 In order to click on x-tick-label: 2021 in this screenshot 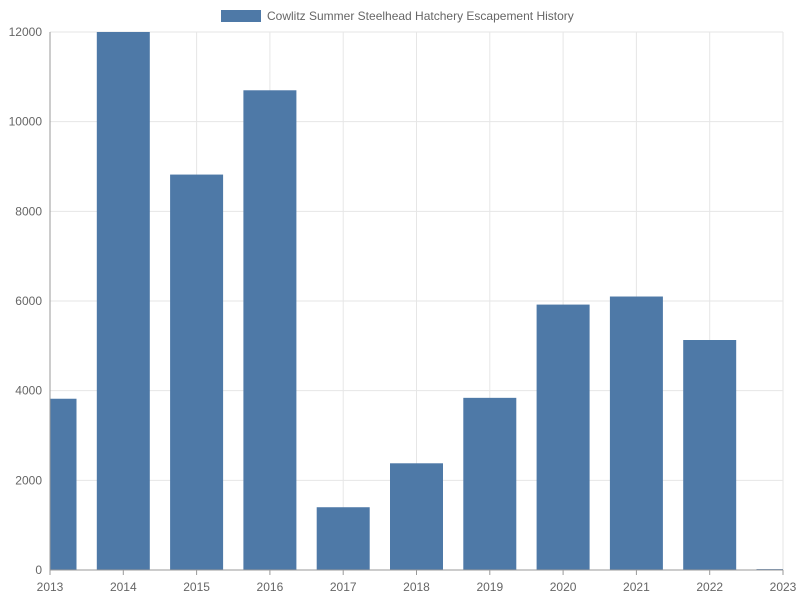, I will do `click(636, 587)`.